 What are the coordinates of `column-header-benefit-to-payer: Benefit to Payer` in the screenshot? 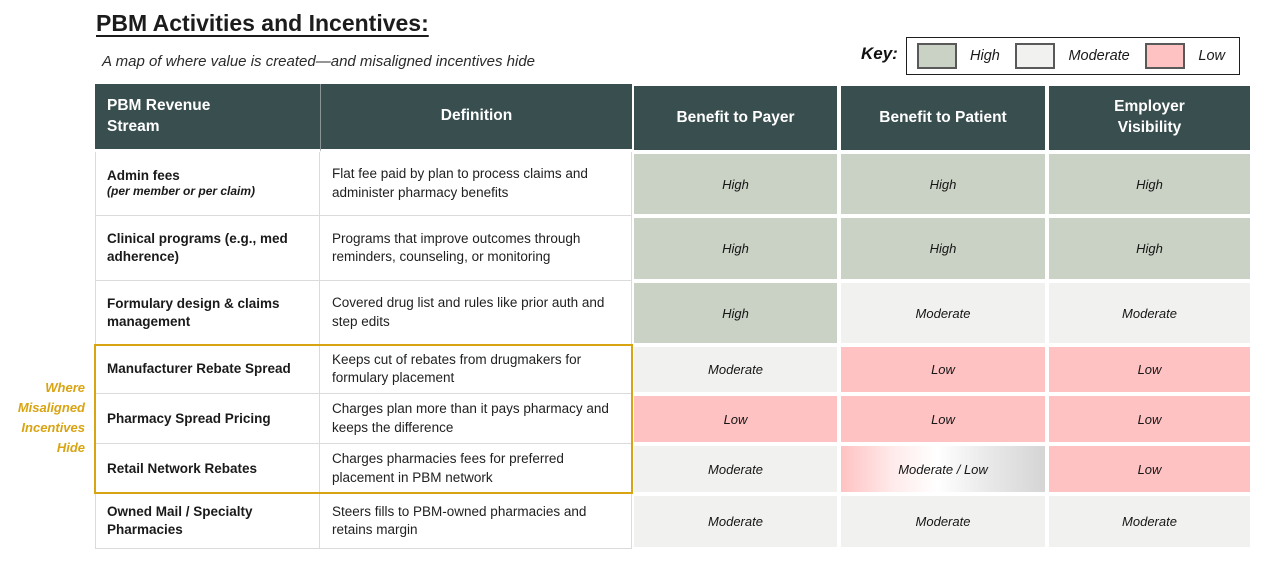 It's located at (735, 118).